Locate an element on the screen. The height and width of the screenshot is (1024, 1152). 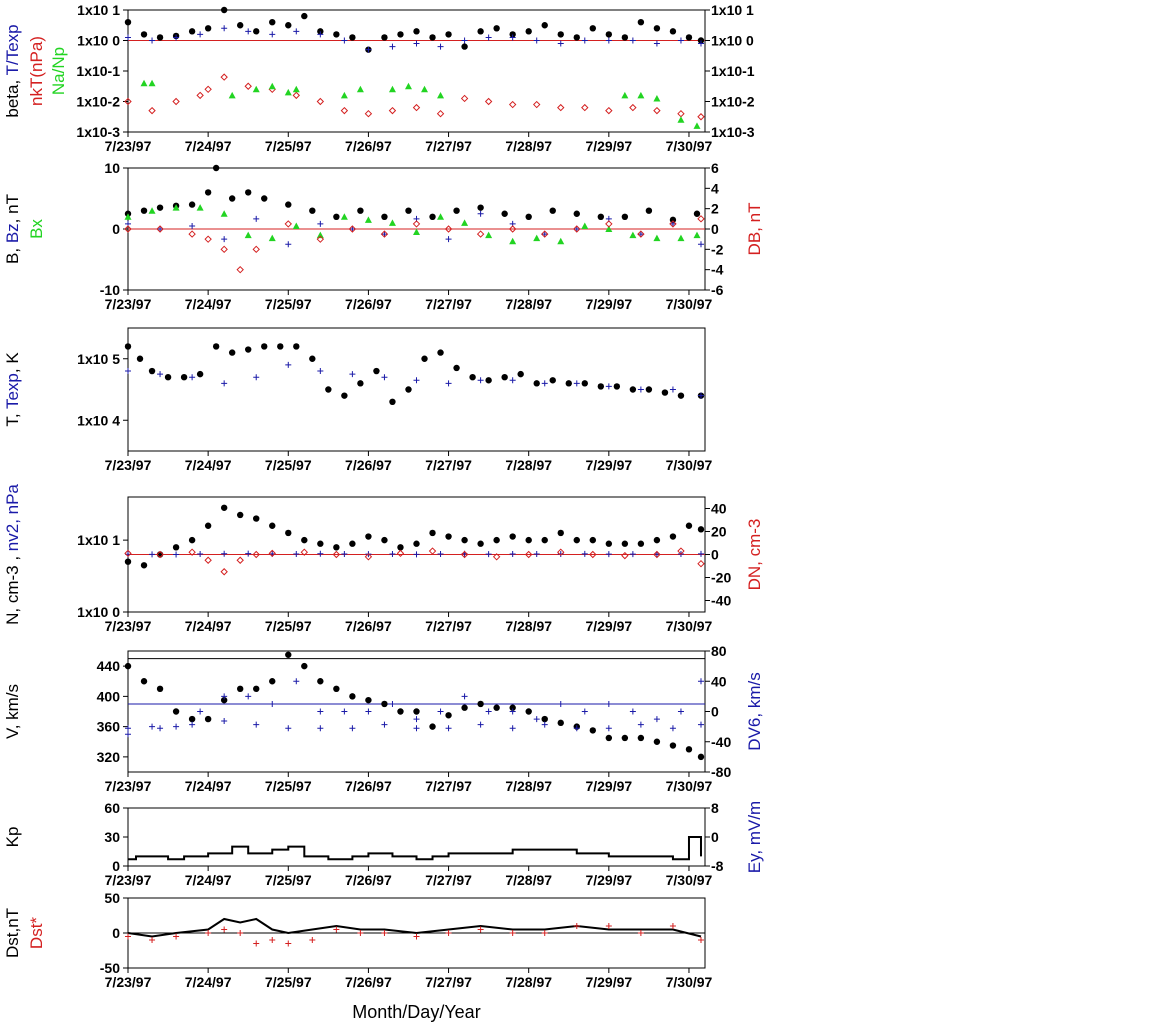
x-tick-label: 7/27/97 is located at coordinates (448, 465).